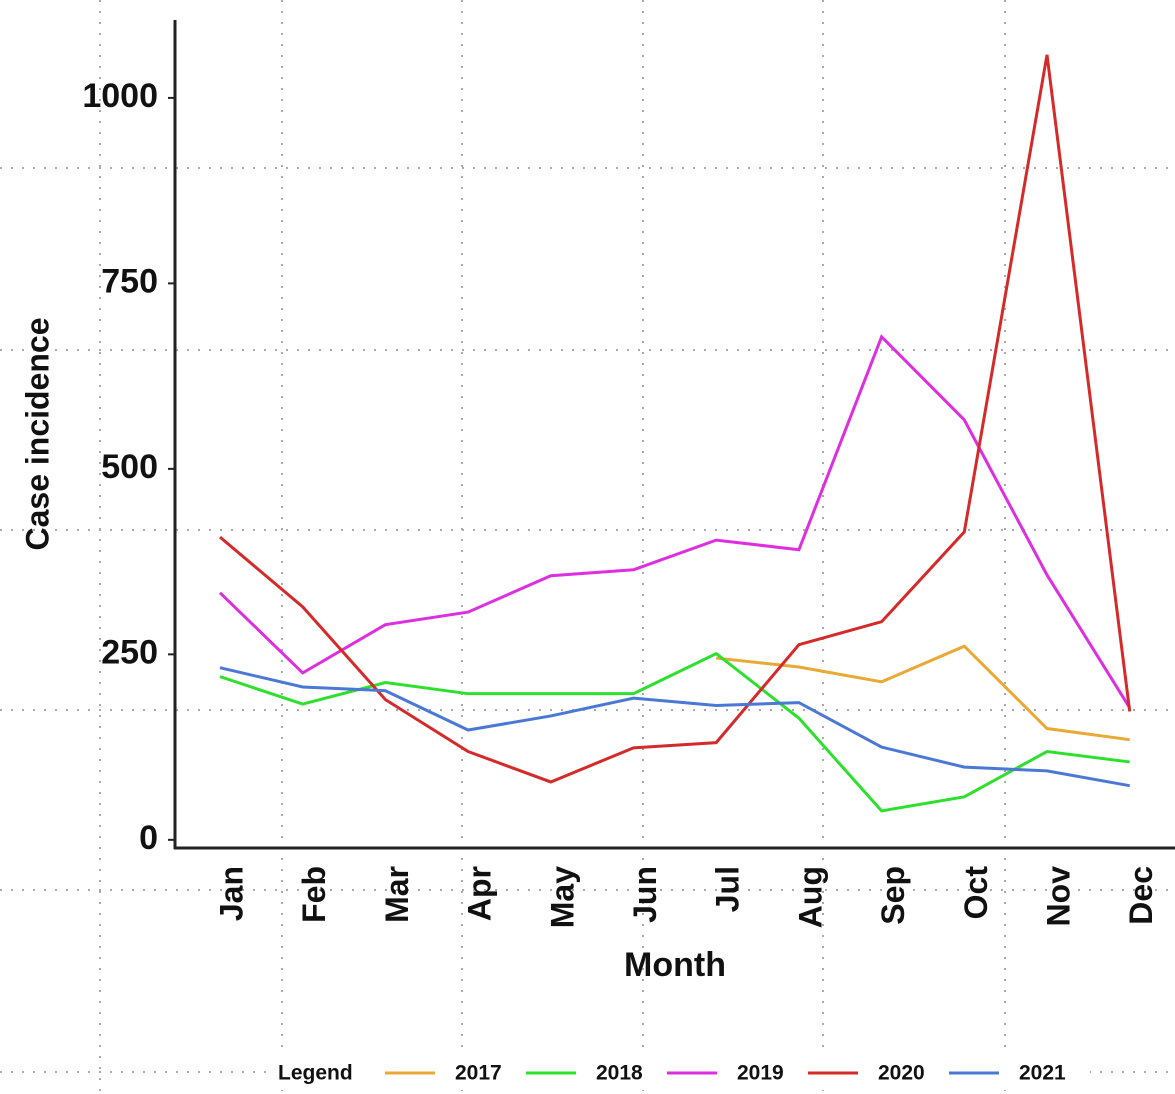  What do you see at coordinates (901, 1073) in the screenshot?
I see `legend-label: 2020` at bounding box center [901, 1073].